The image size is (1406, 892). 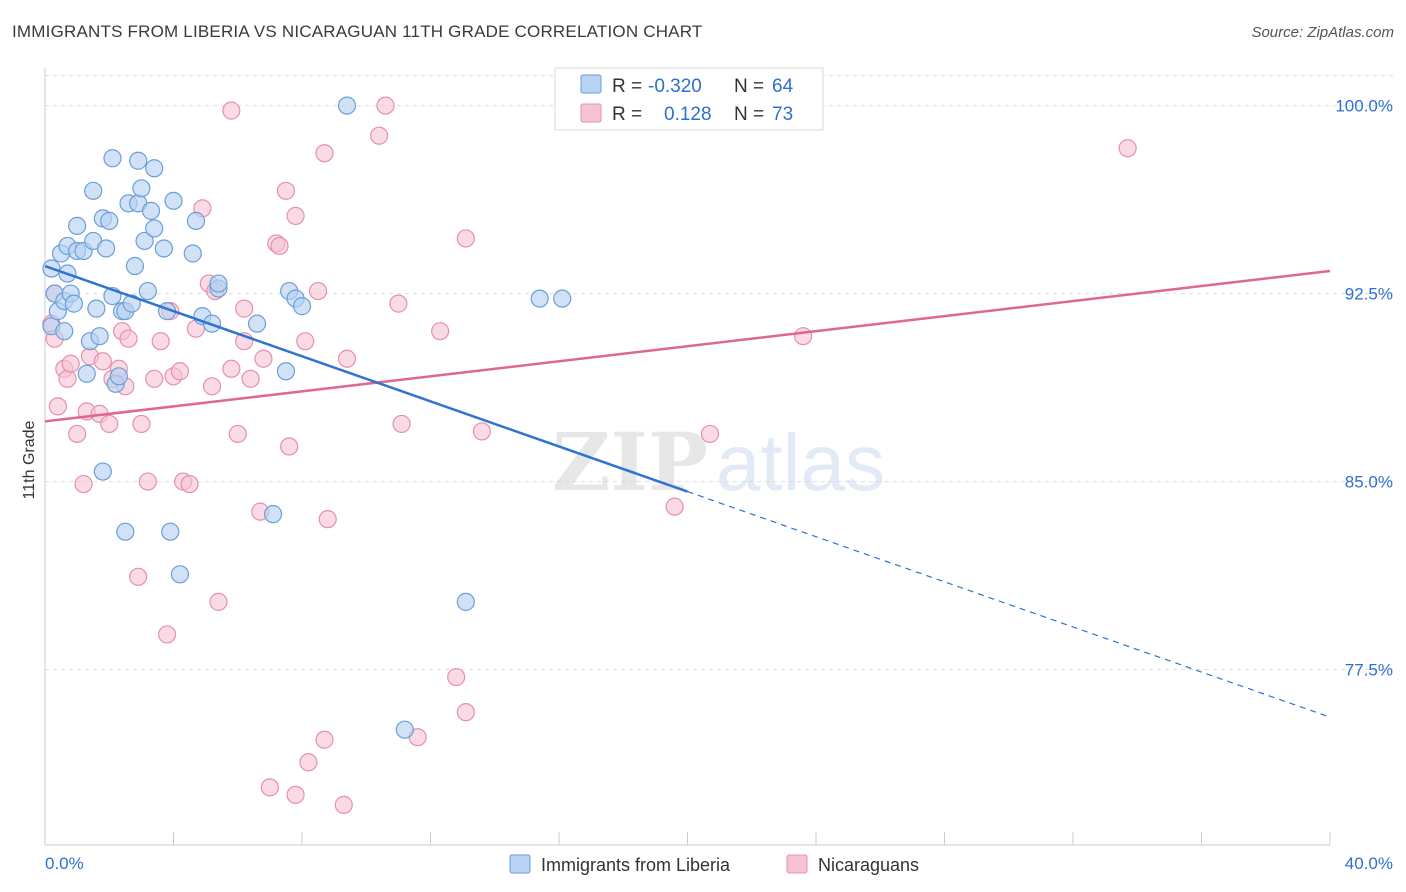 What do you see at coordinates (627, 114) in the screenshot?
I see `legend-r-label-nicaragua: R =` at bounding box center [627, 114].